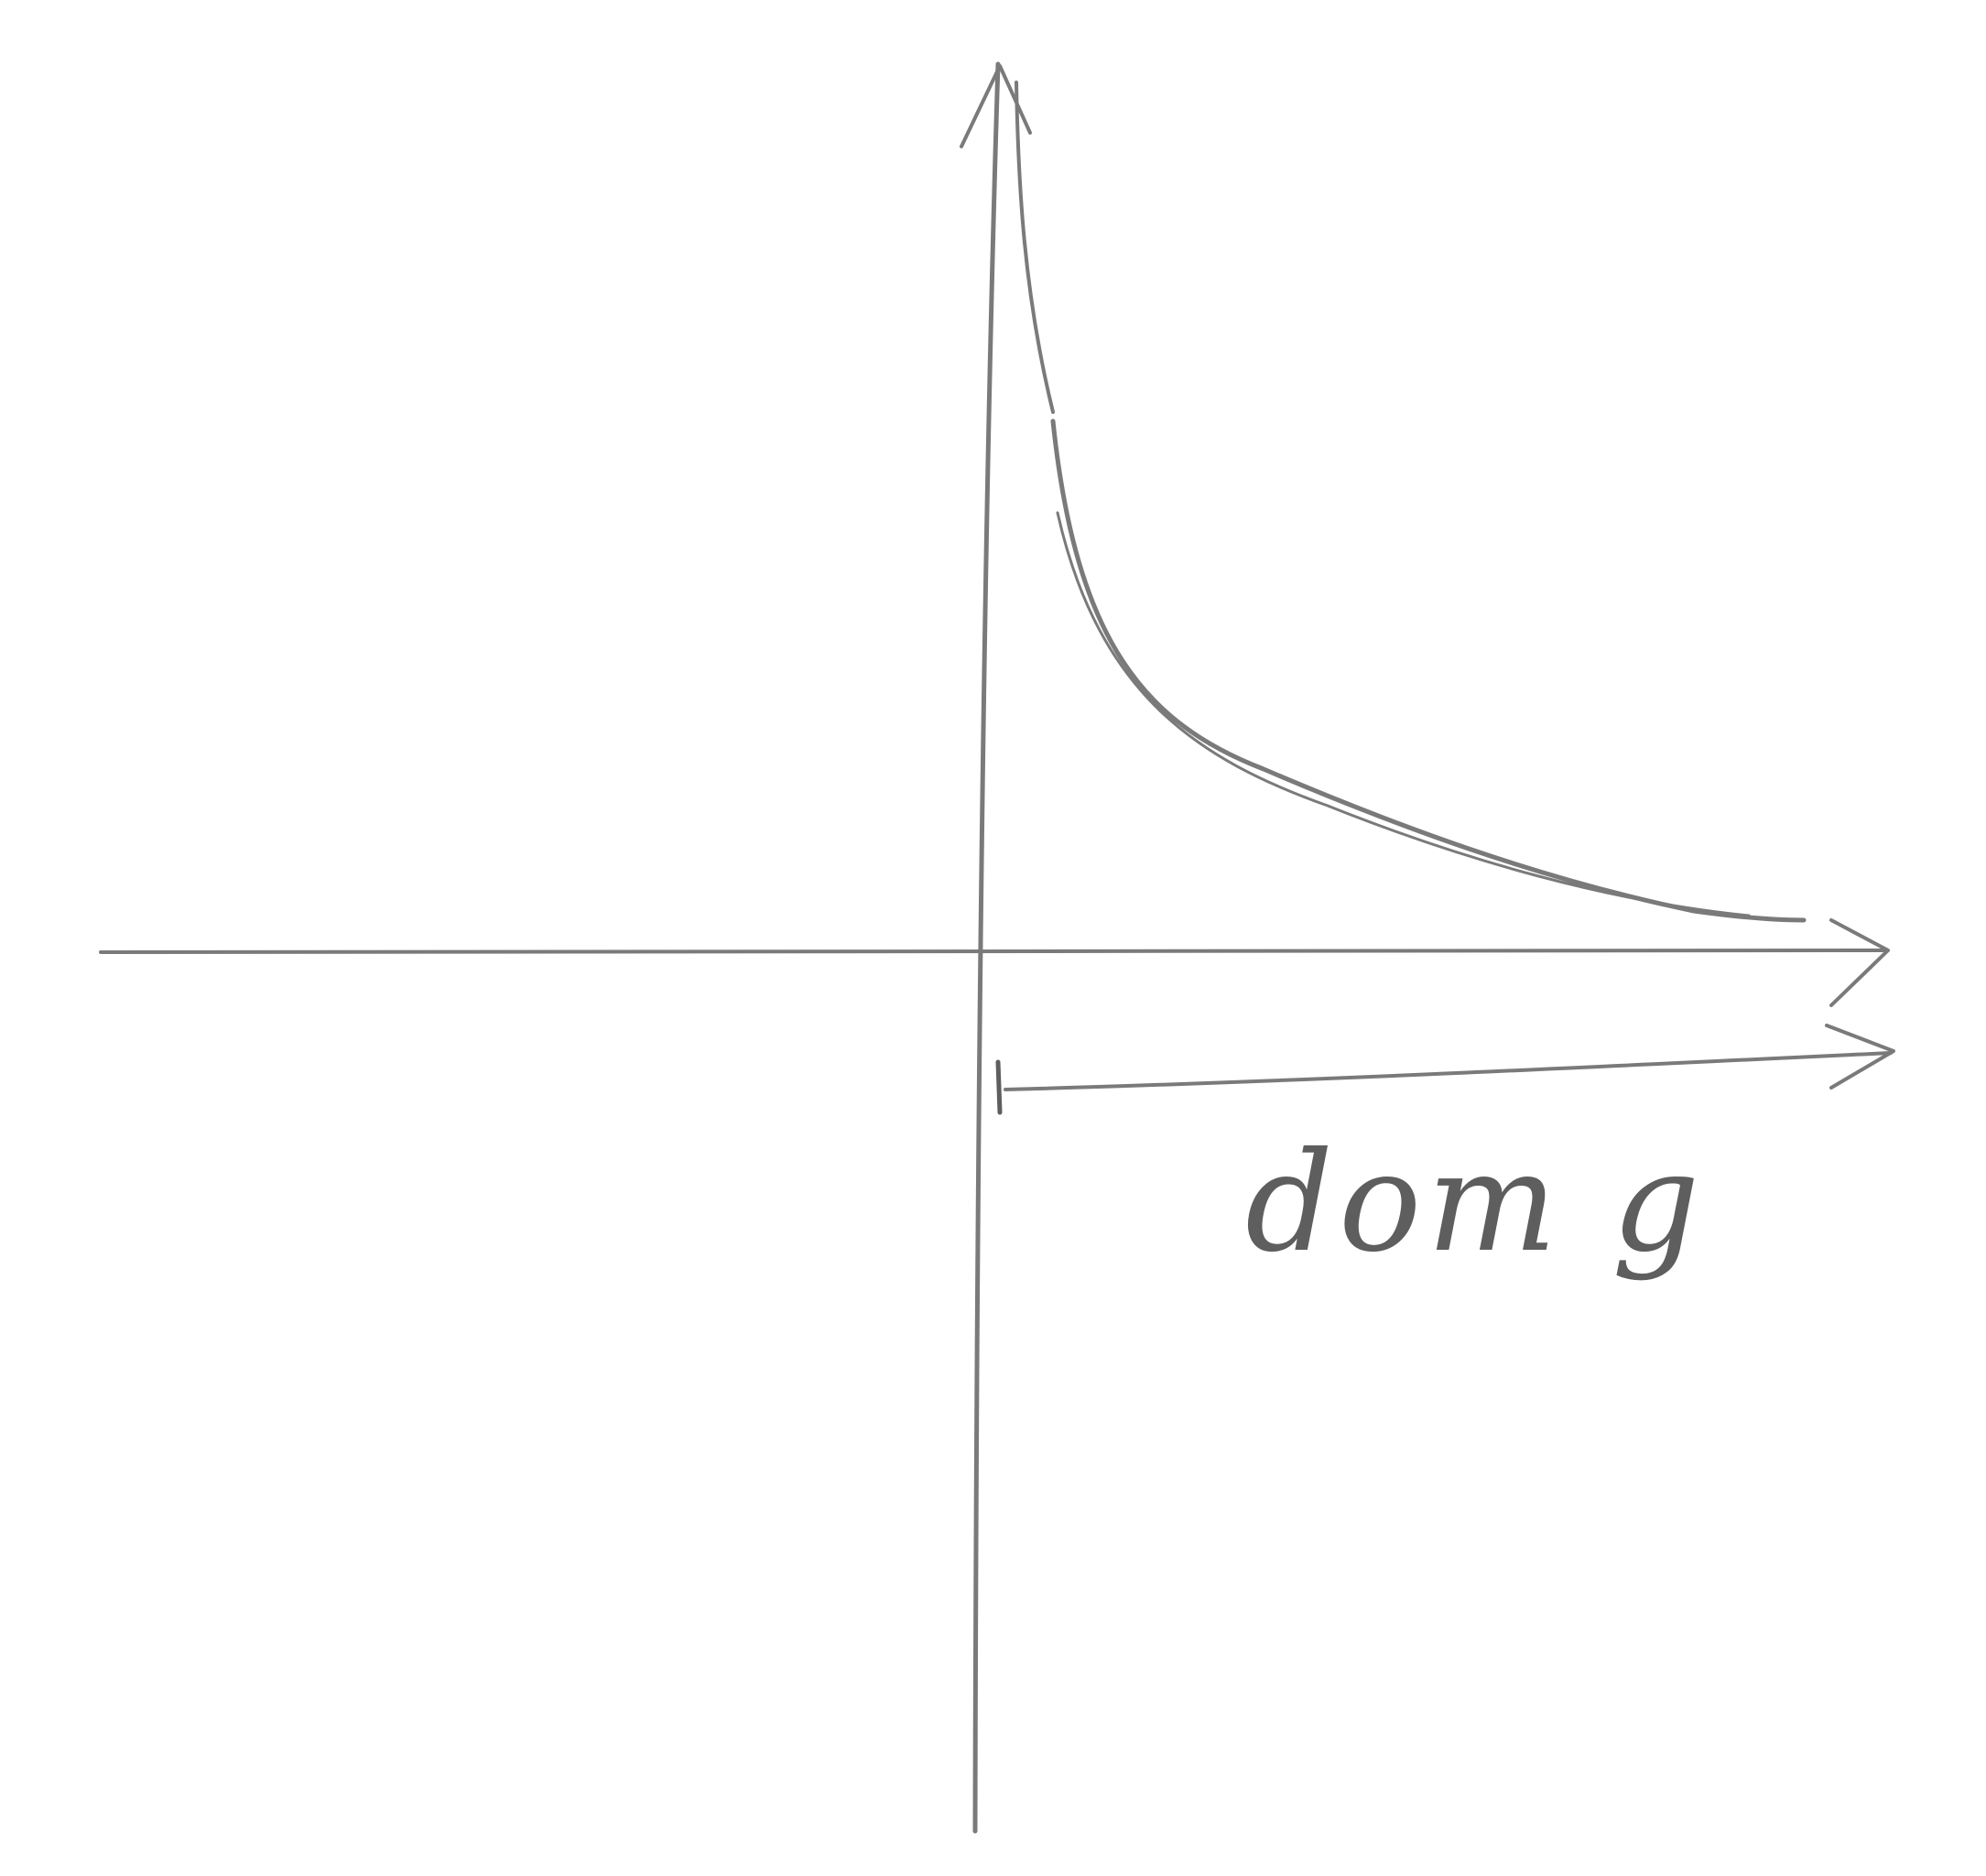  What do you see at coordinates (993, 952) in the screenshot?
I see `x-axis` at bounding box center [993, 952].